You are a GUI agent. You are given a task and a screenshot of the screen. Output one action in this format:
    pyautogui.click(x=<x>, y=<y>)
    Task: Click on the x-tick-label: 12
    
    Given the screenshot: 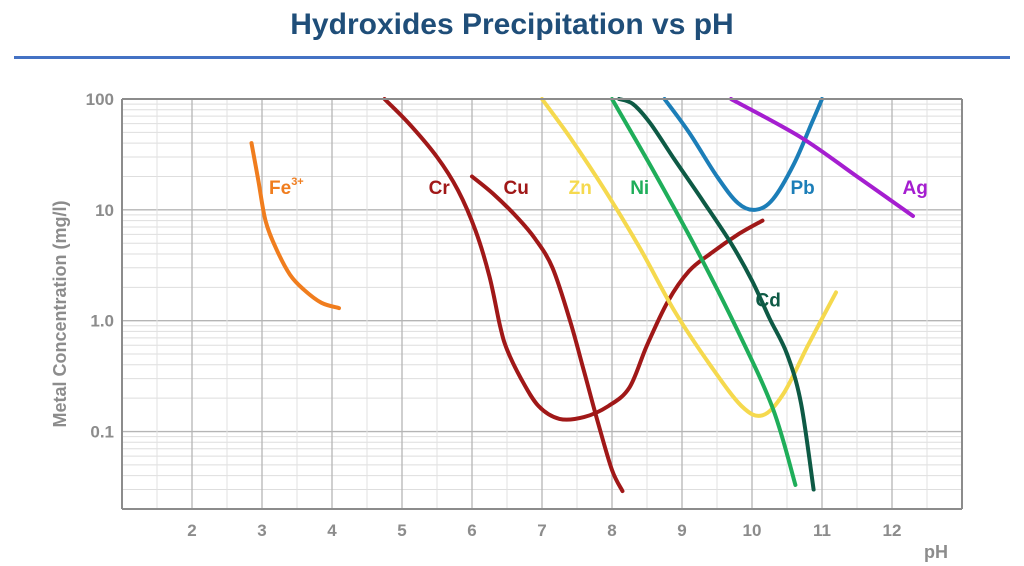 What is the action you would take?
    pyautogui.click(x=892, y=530)
    